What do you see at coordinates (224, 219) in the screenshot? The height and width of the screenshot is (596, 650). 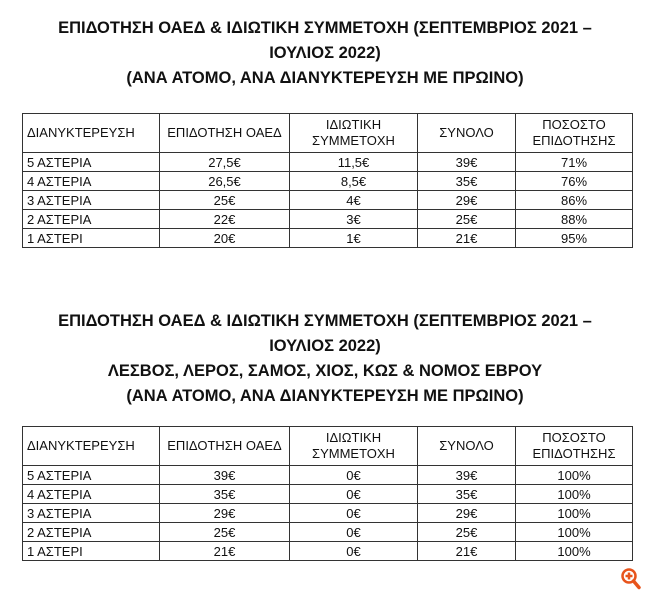 I see `table-cell: 22€` at bounding box center [224, 219].